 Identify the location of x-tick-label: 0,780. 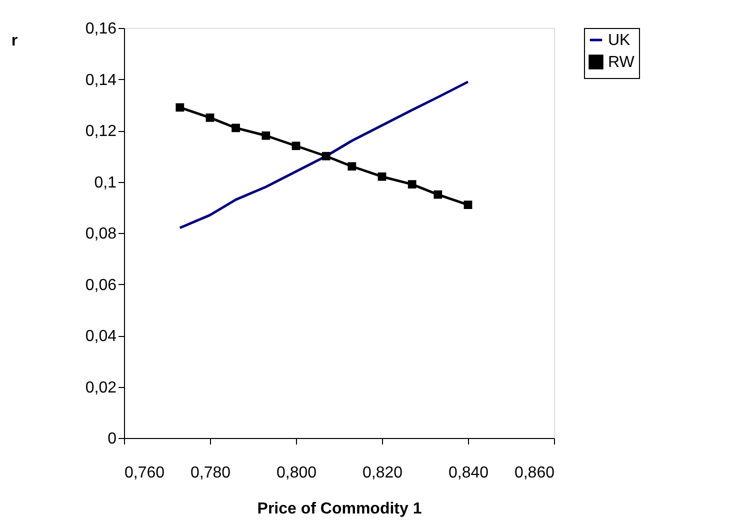
(210, 473).